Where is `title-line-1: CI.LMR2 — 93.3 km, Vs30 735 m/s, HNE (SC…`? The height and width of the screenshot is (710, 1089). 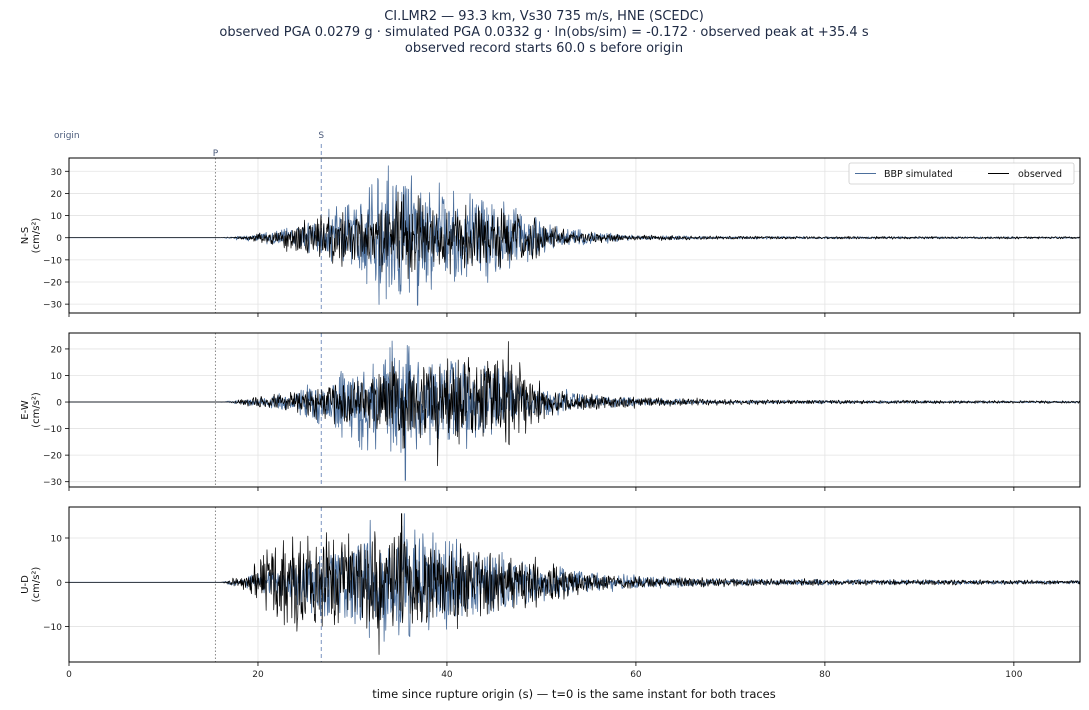
title-line-1: CI.LMR2 — 93.3 km, Vs30 735 m/s, HNE (SC… is located at coordinates (544, 16).